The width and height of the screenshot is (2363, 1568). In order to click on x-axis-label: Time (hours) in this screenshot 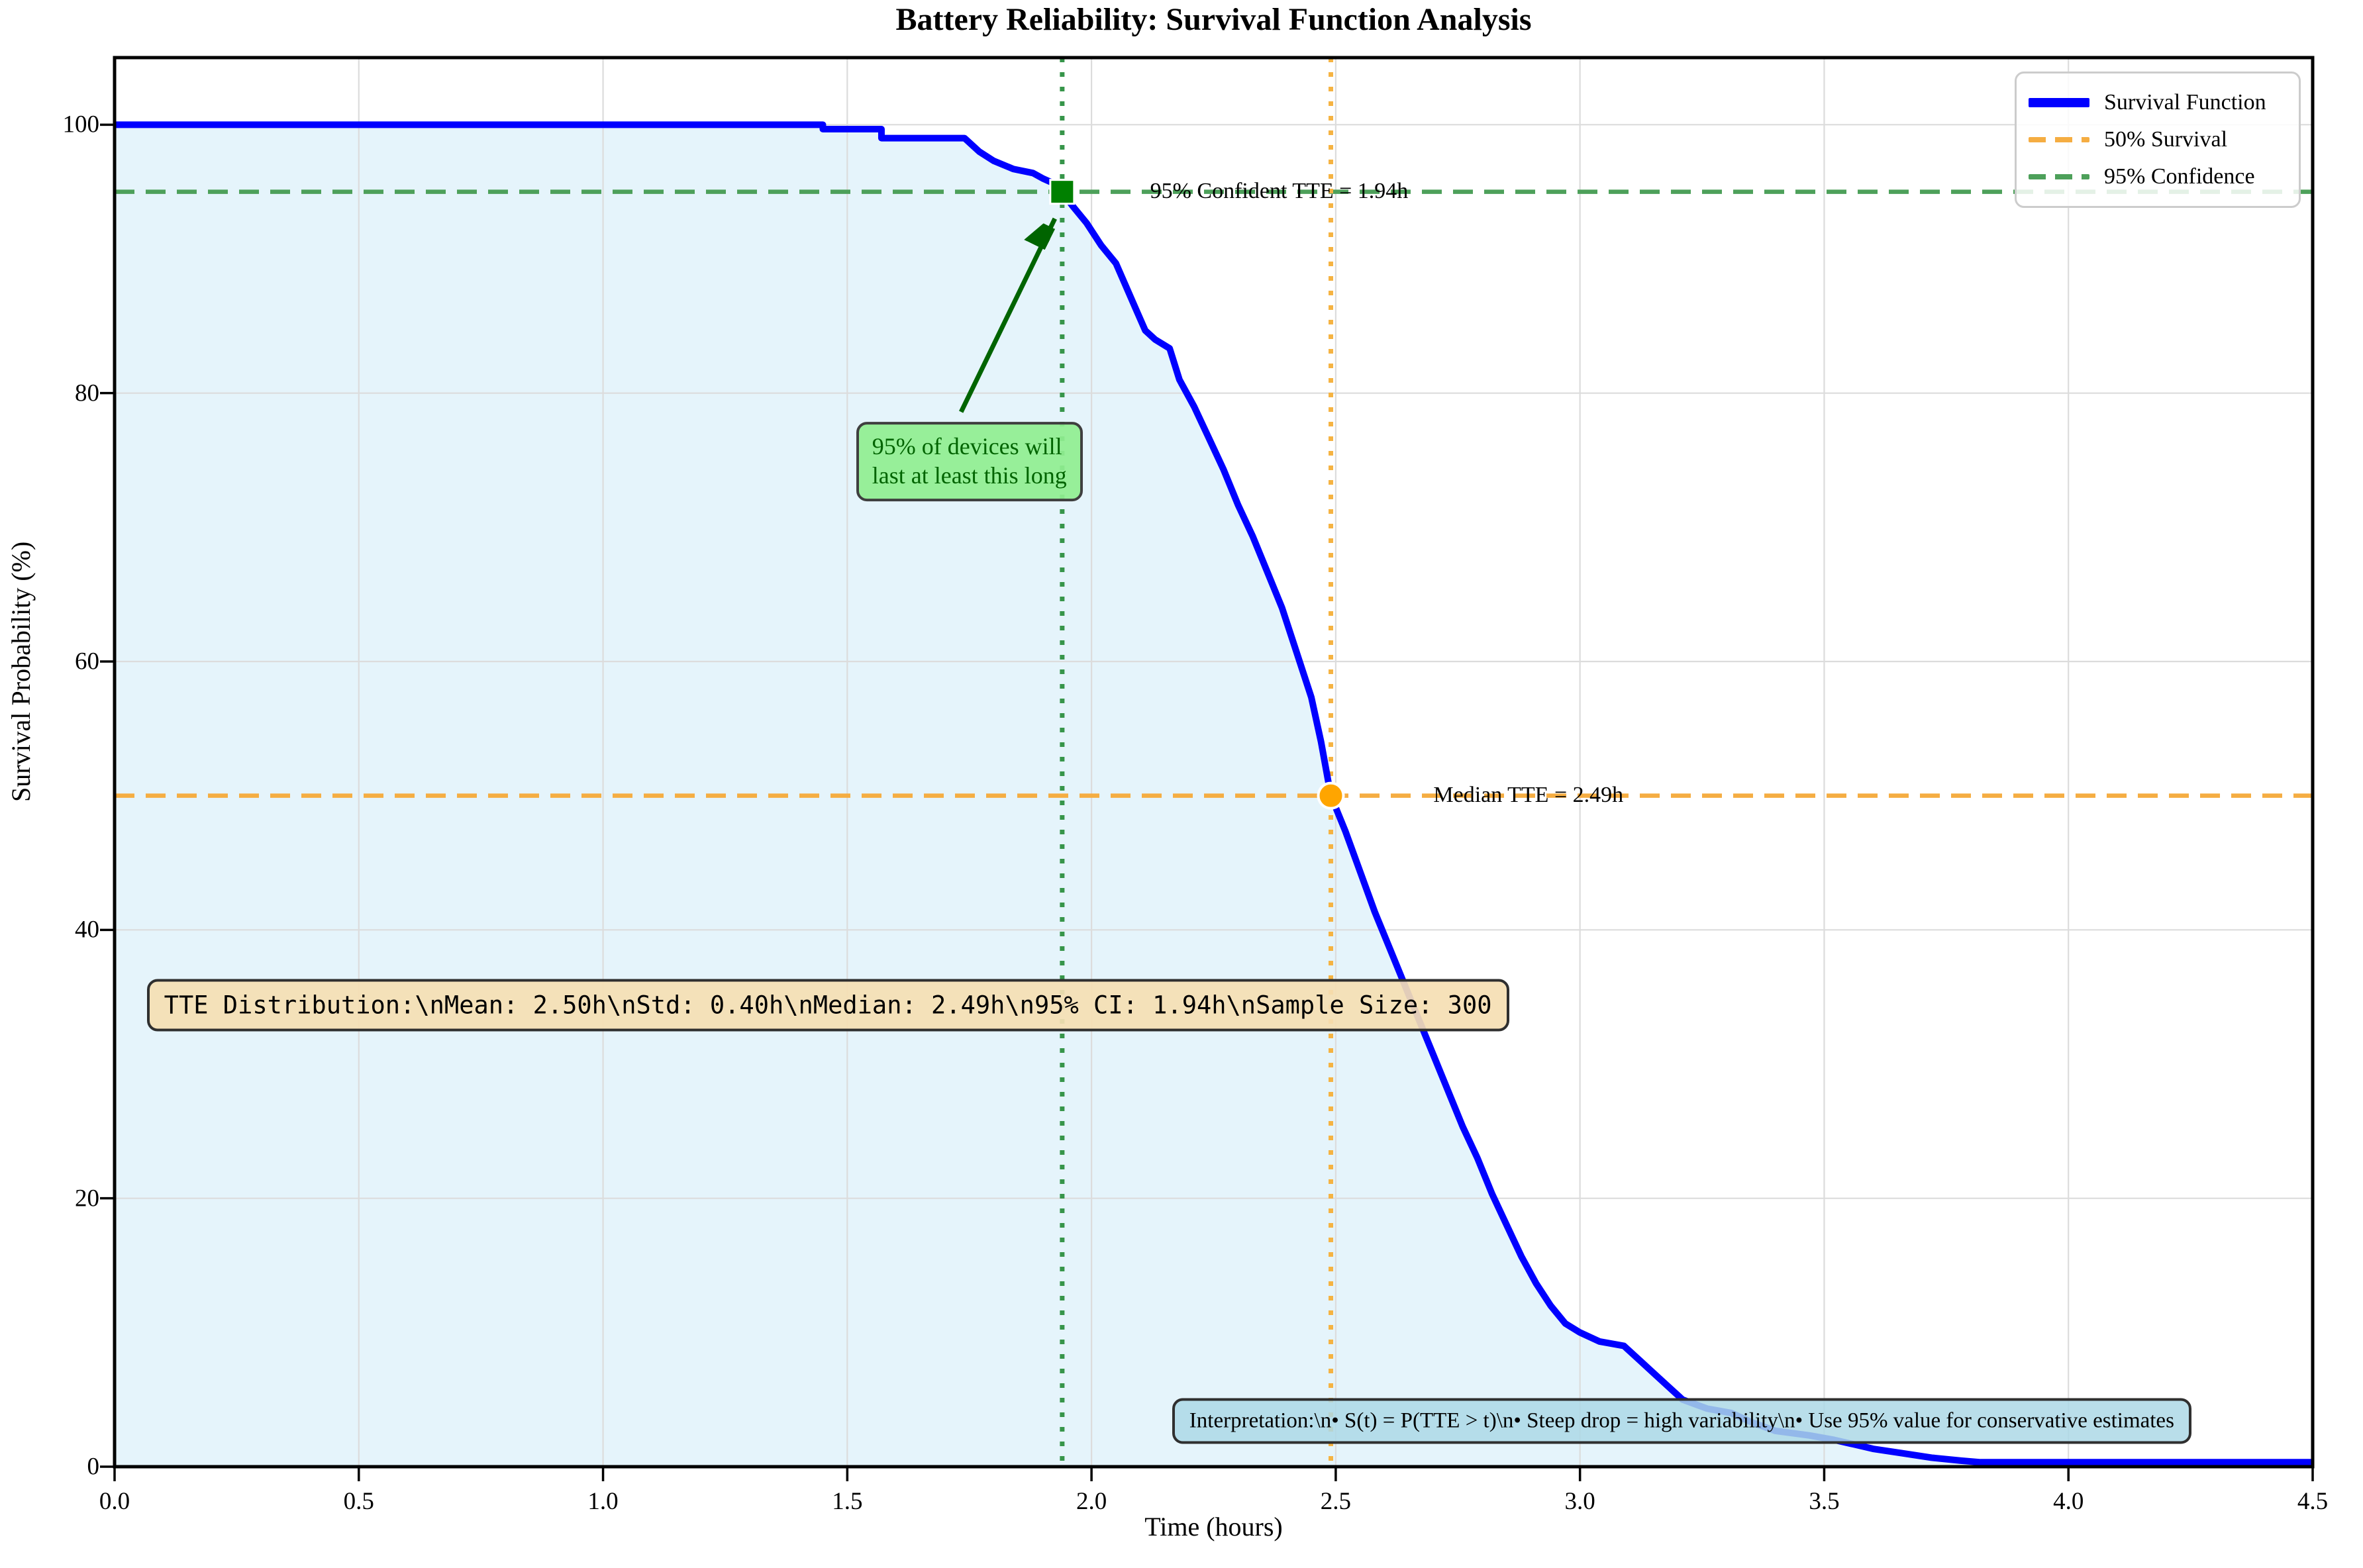, I will do `click(1213, 1527)`.